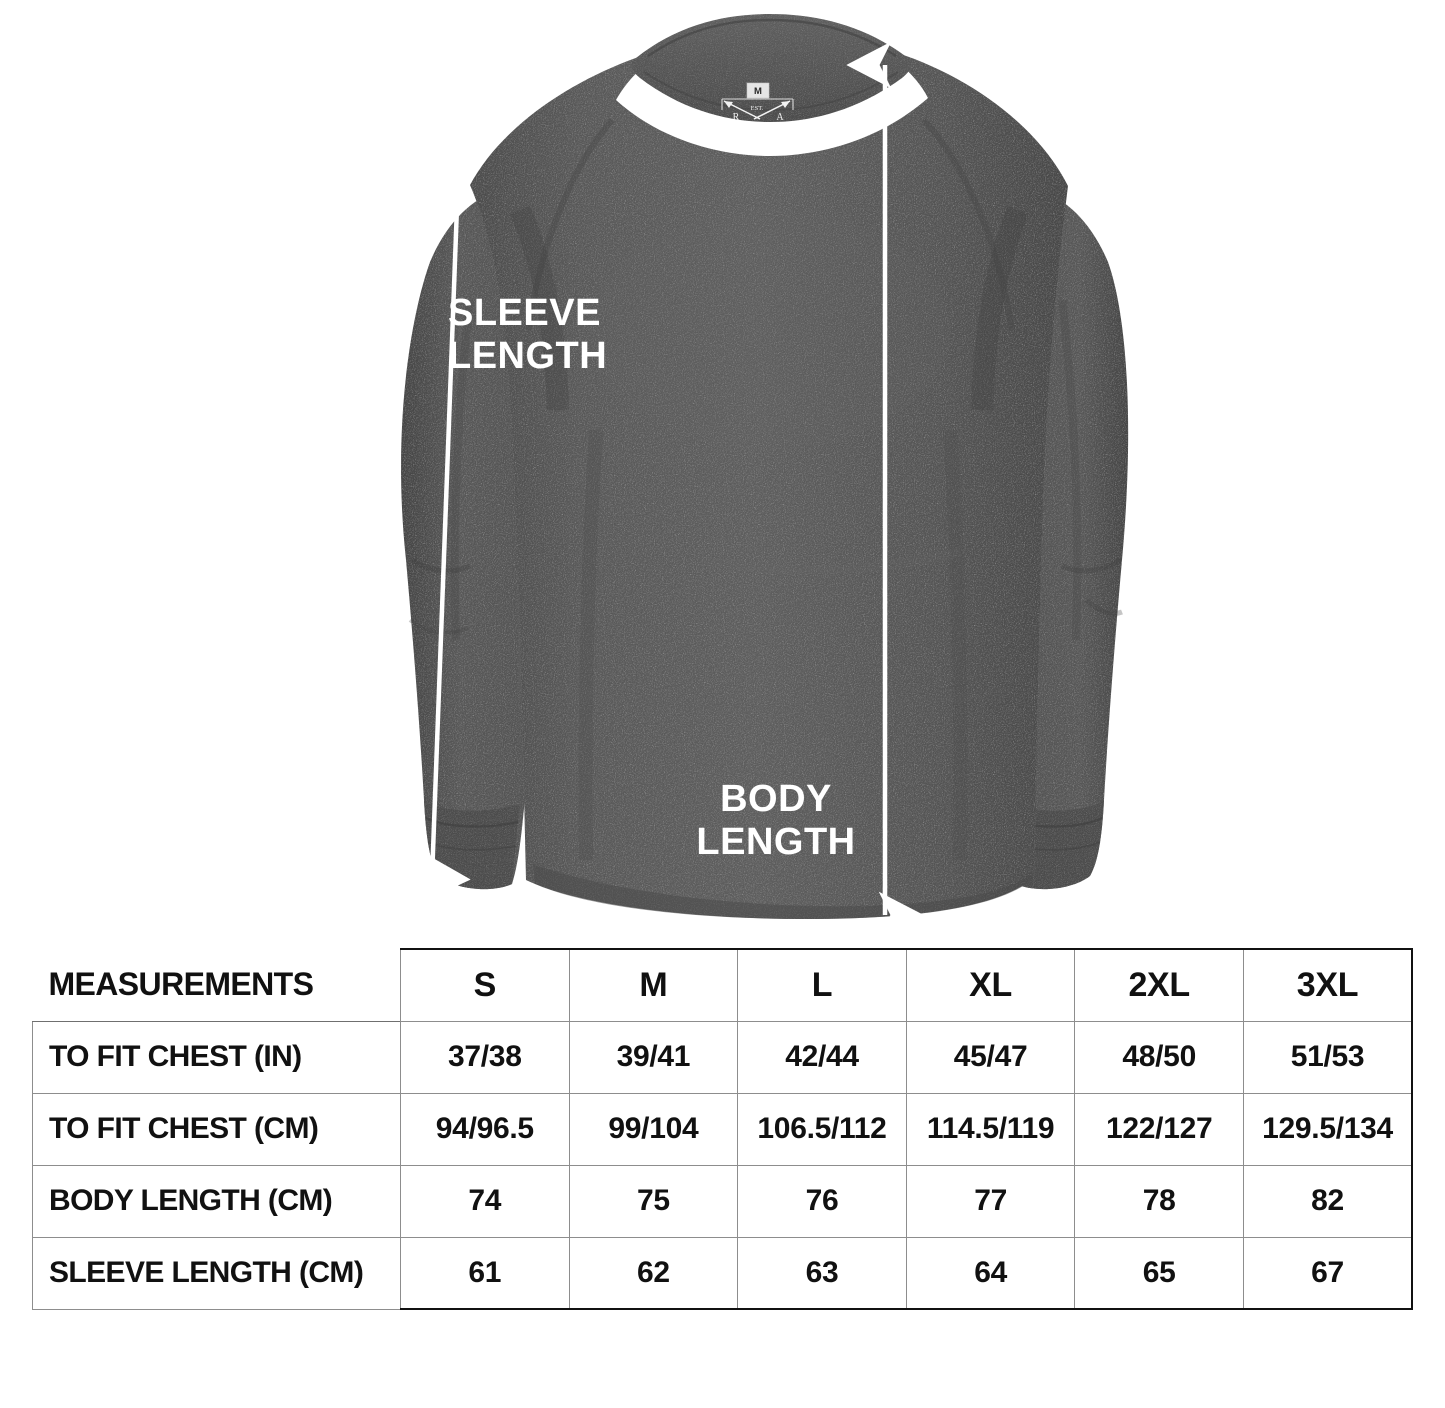 Image resolution: width=1445 pixels, height=1408 pixels. Describe the element at coordinates (1159, 985) in the screenshot. I see `size-header-2xl: 2XL` at that location.